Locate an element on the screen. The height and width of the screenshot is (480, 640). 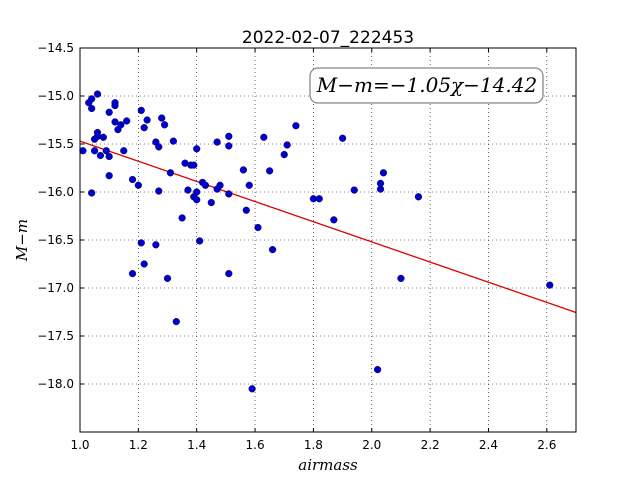
y-tick-label: −18.0 is located at coordinates (55, 384).